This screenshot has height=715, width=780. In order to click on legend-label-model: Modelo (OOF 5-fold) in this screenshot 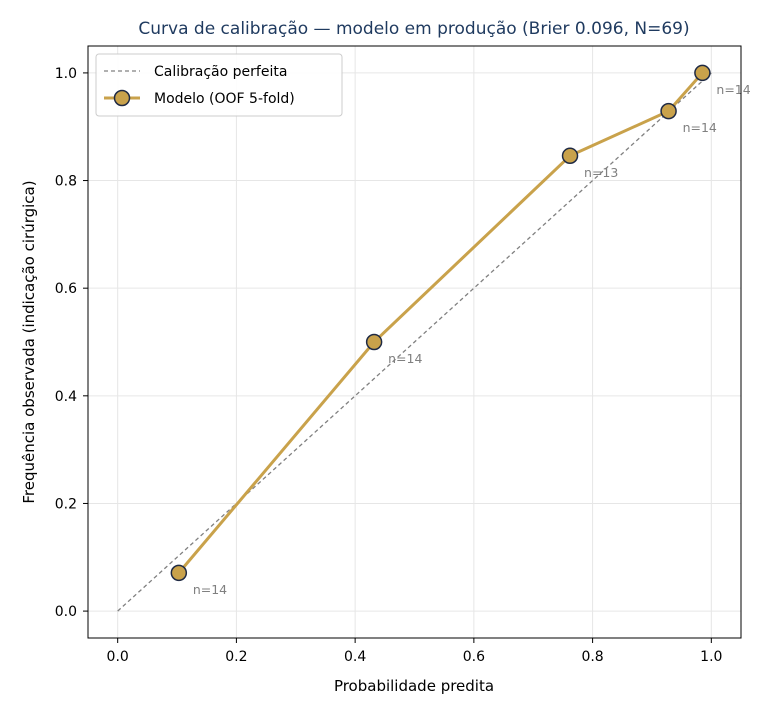, I will do `click(224, 99)`.